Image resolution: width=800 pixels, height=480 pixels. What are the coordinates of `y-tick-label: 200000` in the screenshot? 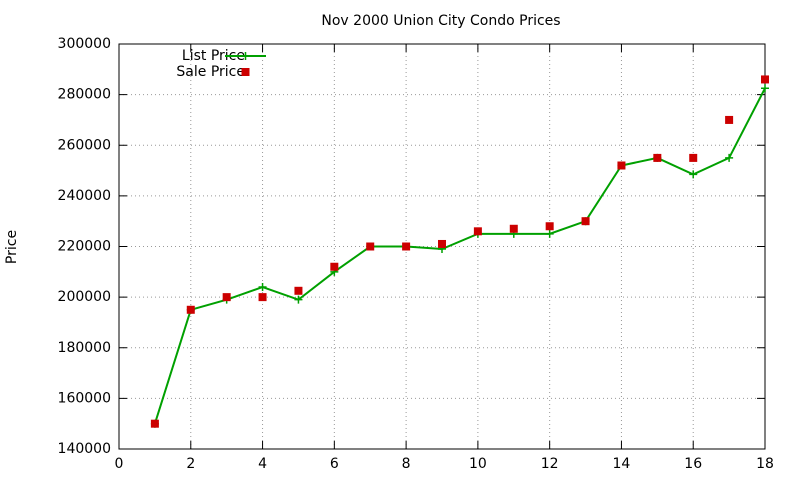 It's located at (84, 297).